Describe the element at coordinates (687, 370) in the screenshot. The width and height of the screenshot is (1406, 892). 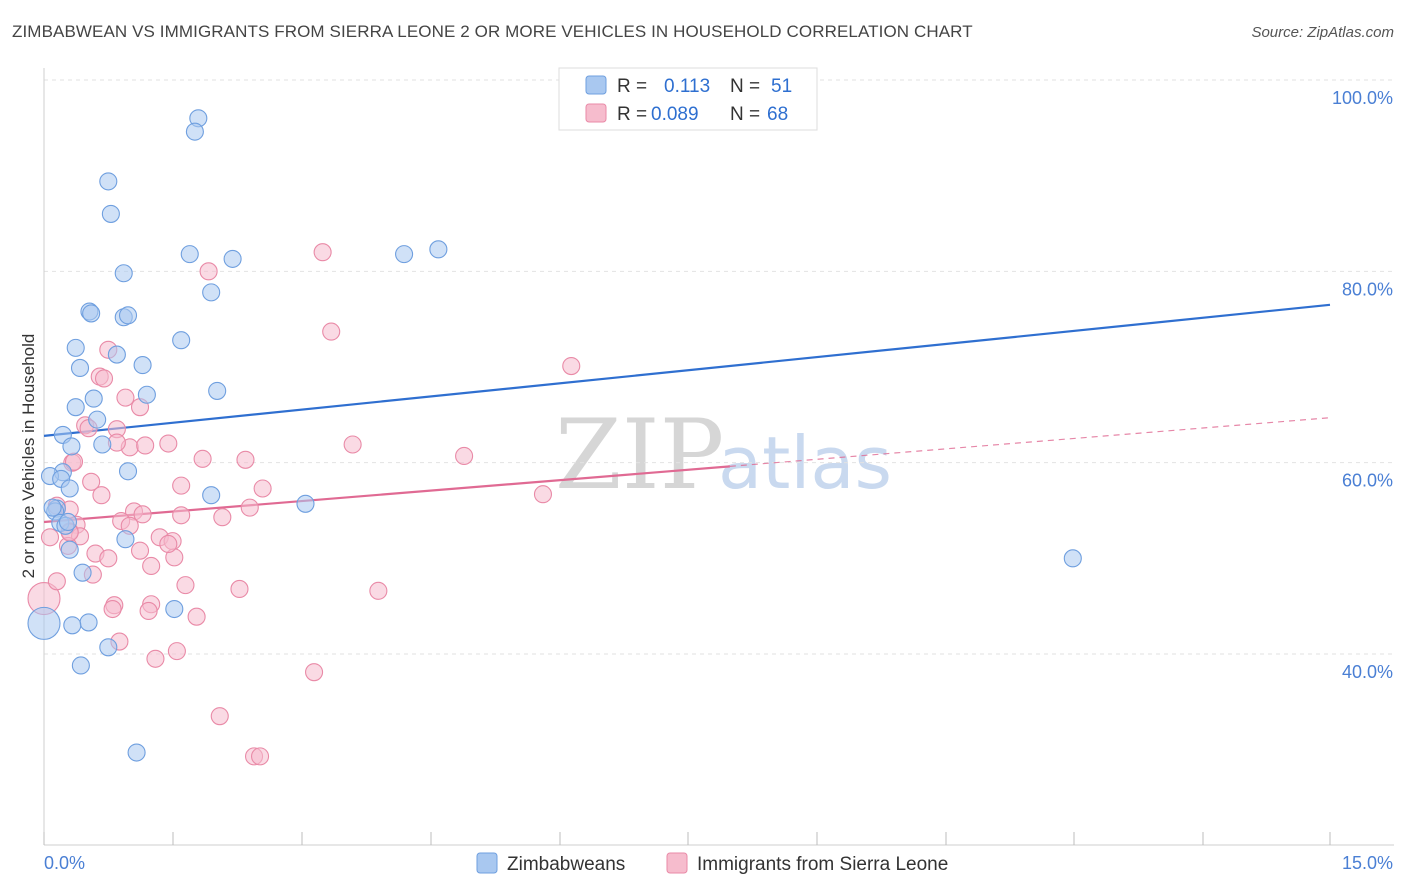
I see `trend-line-zimbabweans` at that location.